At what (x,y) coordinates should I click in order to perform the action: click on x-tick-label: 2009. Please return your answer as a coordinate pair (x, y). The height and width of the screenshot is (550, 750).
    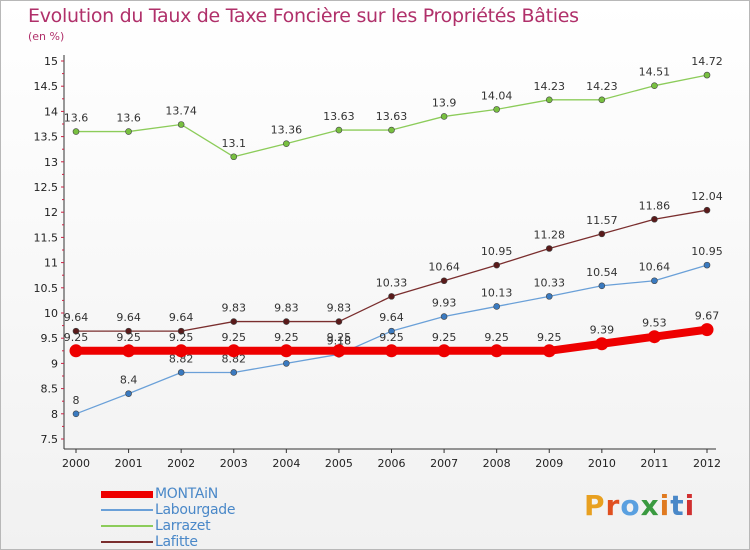
    Looking at the image, I should click on (549, 463).